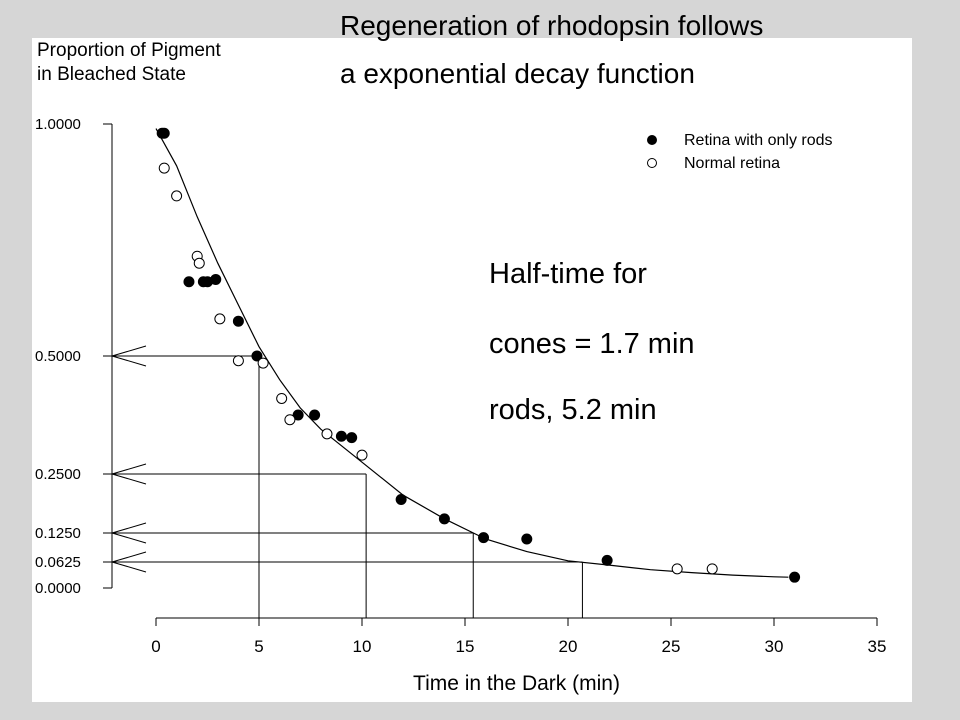  Describe the element at coordinates (58, 474) in the screenshot. I see `y-tick-label: 0.2500` at that location.